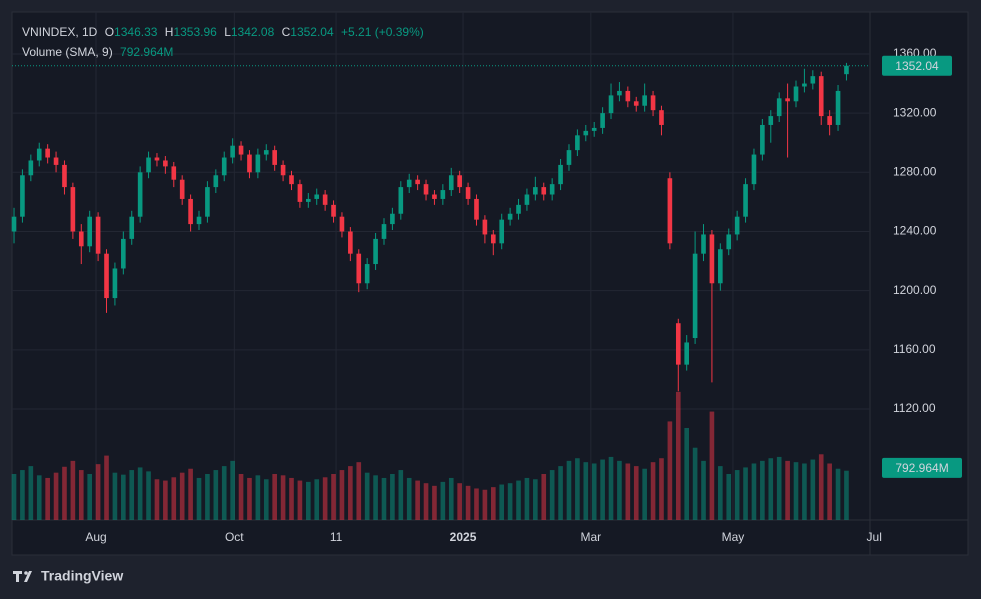 This screenshot has width=981, height=599. I want to click on ohlc-label: O, so click(109, 32).